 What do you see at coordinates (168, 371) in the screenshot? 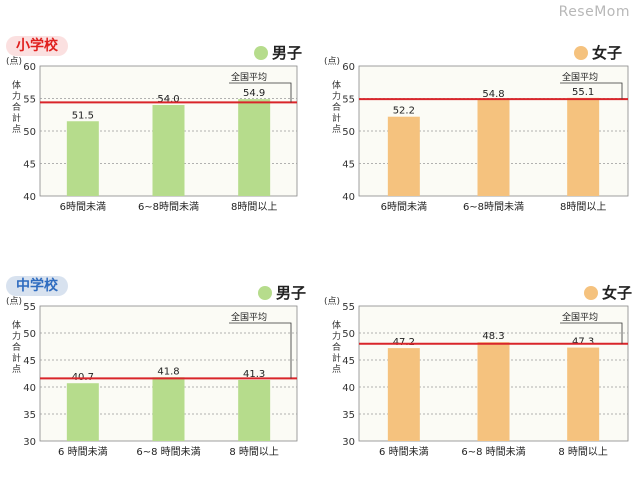
I see `bar-value-label: 41.8` at bounding box center [168, 371].